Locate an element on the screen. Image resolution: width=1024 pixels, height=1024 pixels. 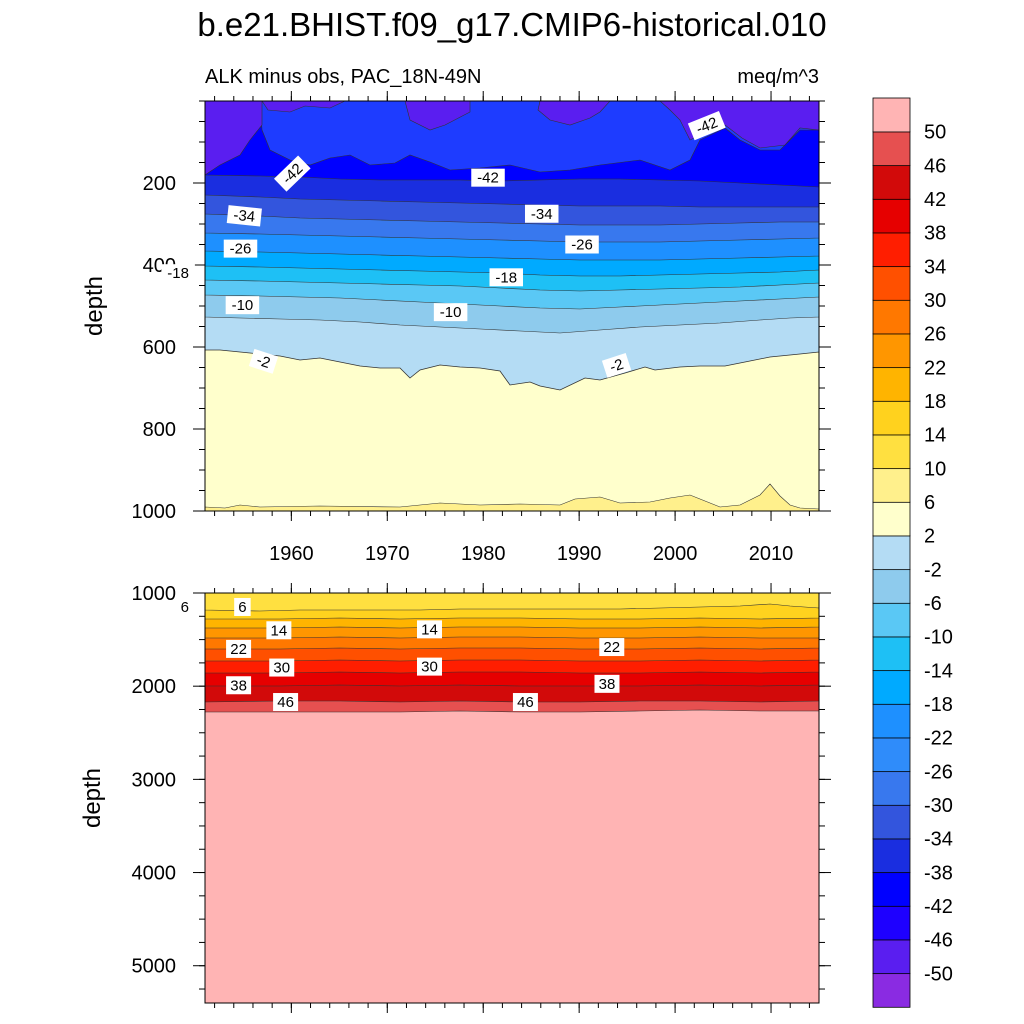
colorbar-tick-label: 38 is located at coordinates (935, 234).